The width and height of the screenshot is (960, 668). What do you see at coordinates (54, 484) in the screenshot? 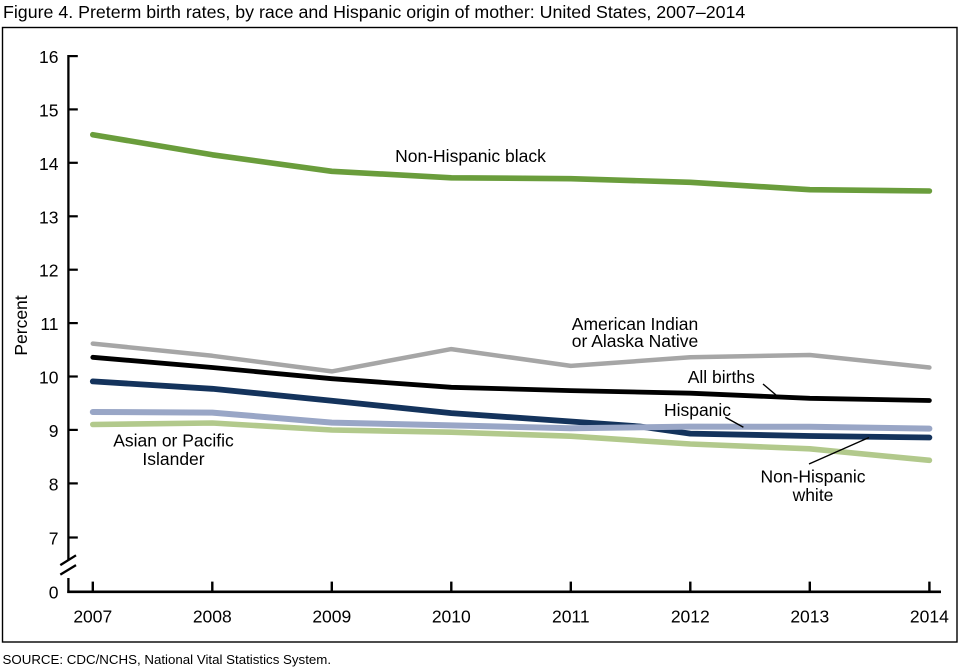
I see `svg-text: 8` at bounding box center [54, 484].